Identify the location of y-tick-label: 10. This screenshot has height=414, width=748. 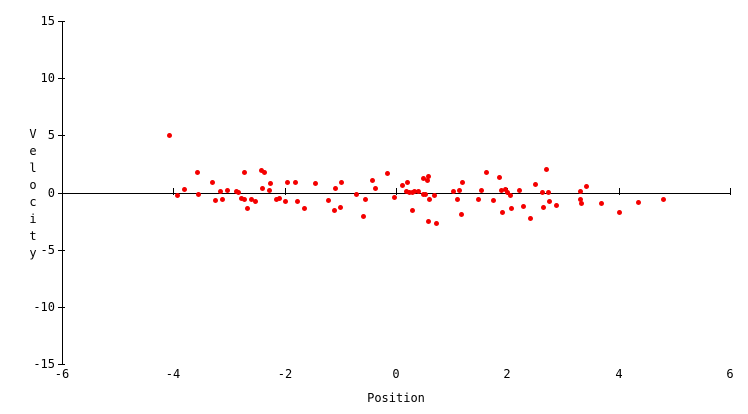
(47, 78).